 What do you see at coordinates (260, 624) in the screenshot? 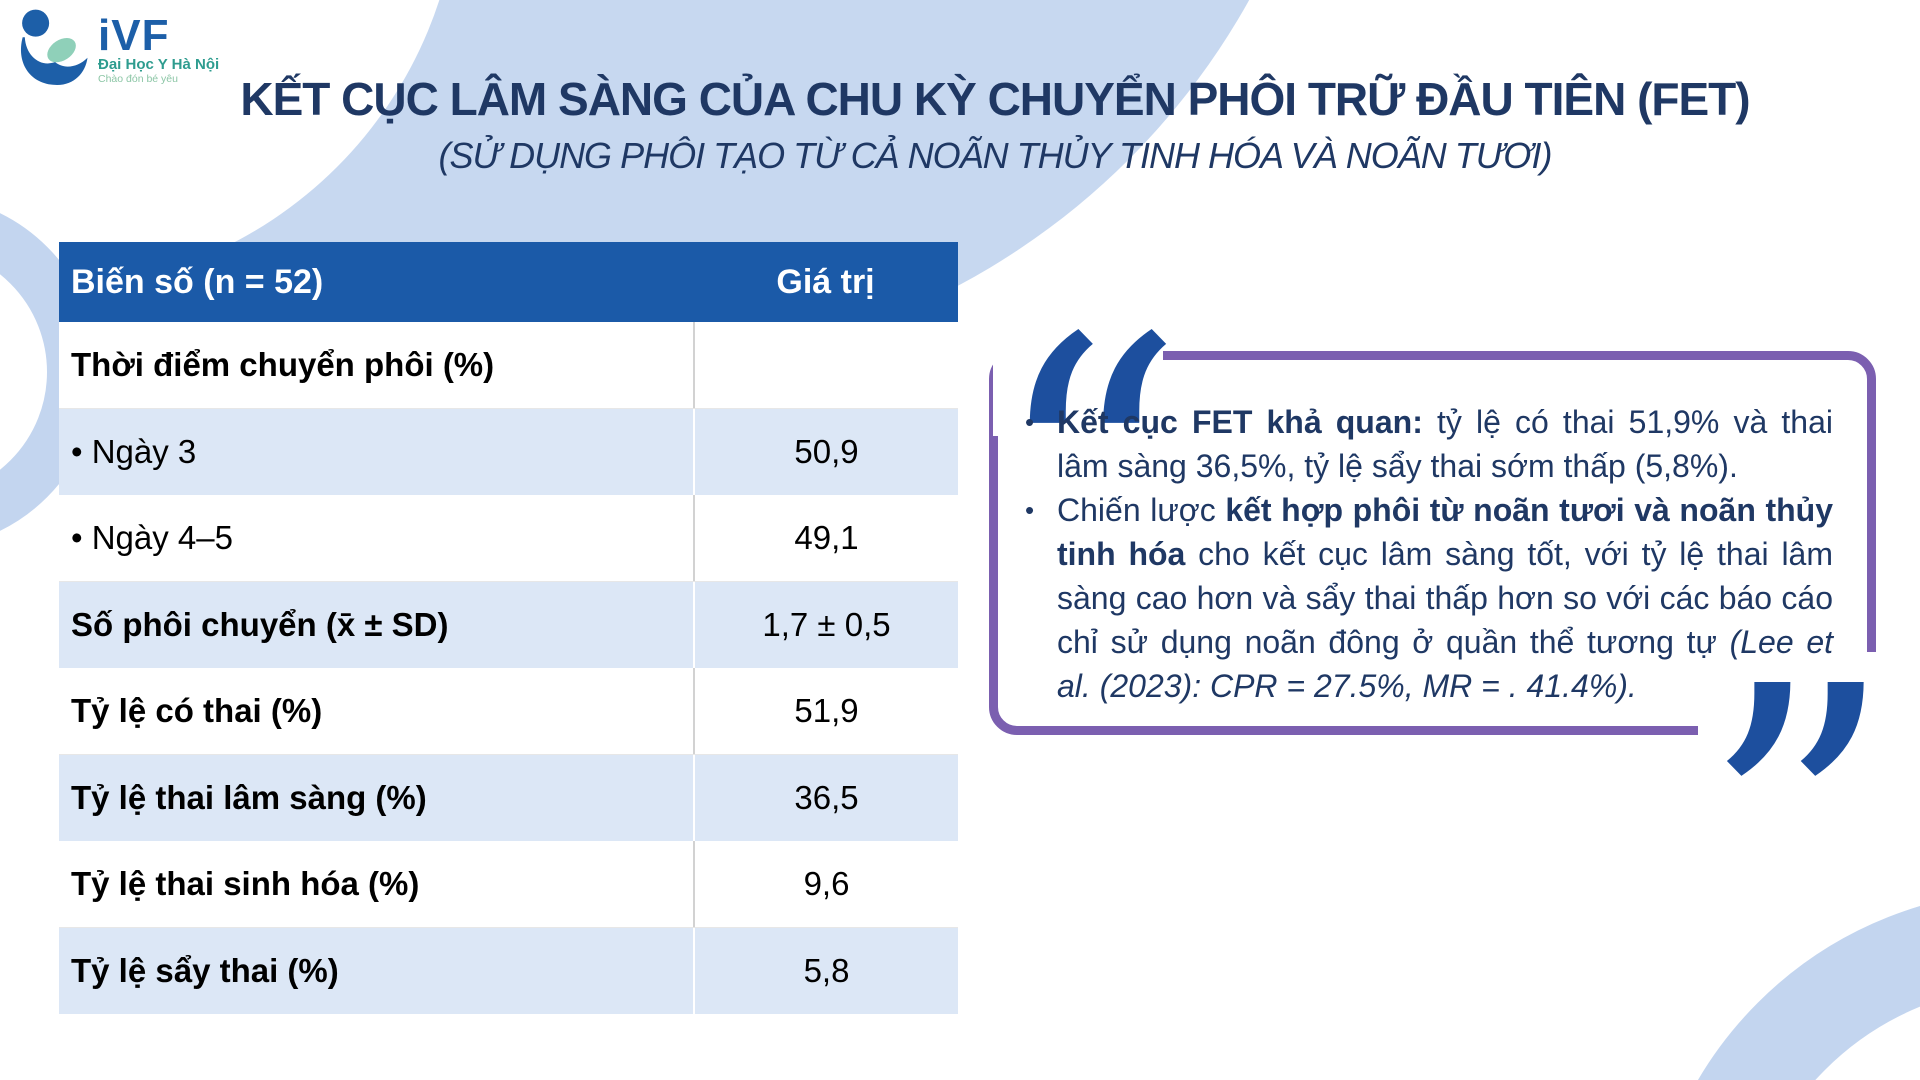
I see `row-label: Số phôi chuyển (x̄ ± SD)` at bounding box center [260, 624].